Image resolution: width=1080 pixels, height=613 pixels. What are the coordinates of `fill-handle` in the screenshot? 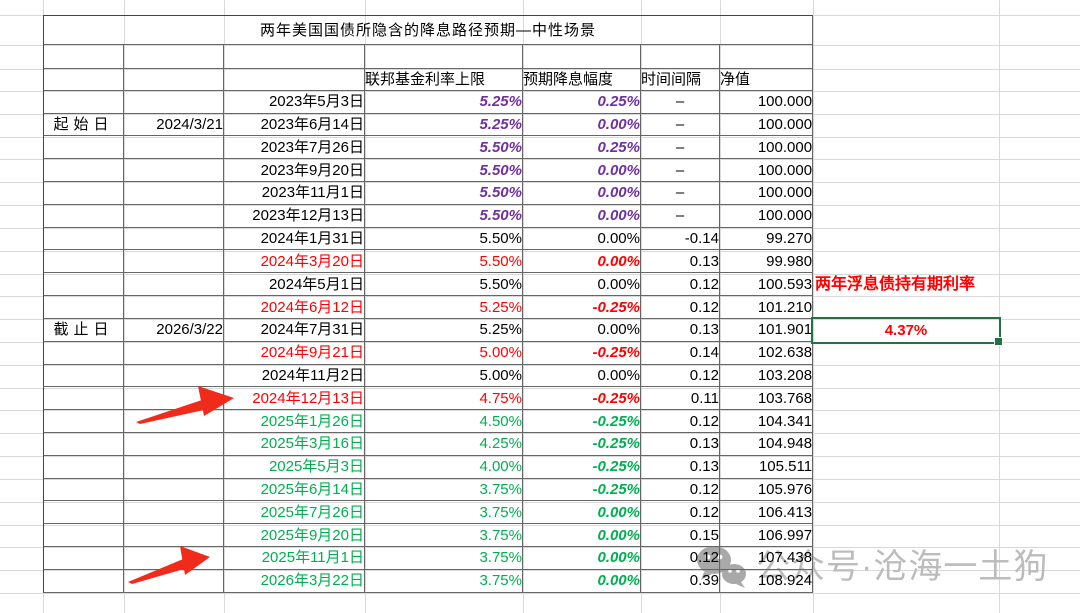 It's located at (998, 341).